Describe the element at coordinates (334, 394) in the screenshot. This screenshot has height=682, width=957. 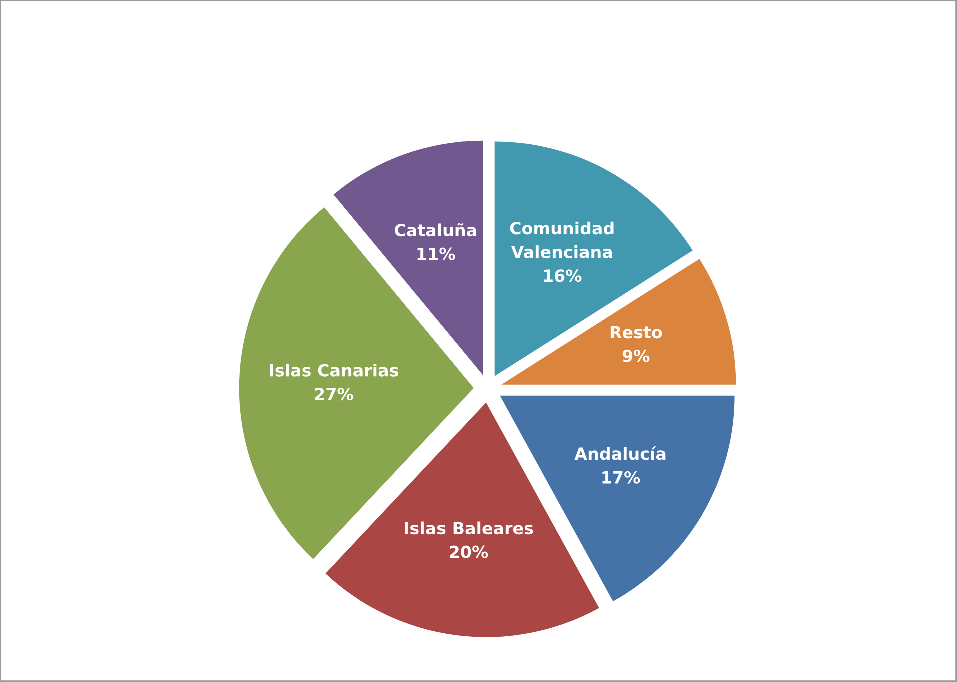
I see `data-label: 27%` at that location.